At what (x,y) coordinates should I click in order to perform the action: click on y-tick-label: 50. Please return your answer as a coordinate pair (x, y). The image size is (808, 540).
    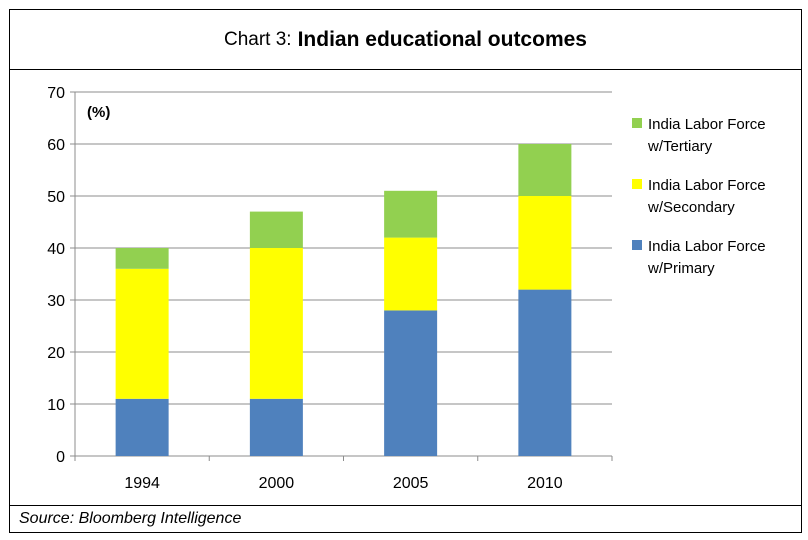
    Looking at the image, I should click on (56, 197).